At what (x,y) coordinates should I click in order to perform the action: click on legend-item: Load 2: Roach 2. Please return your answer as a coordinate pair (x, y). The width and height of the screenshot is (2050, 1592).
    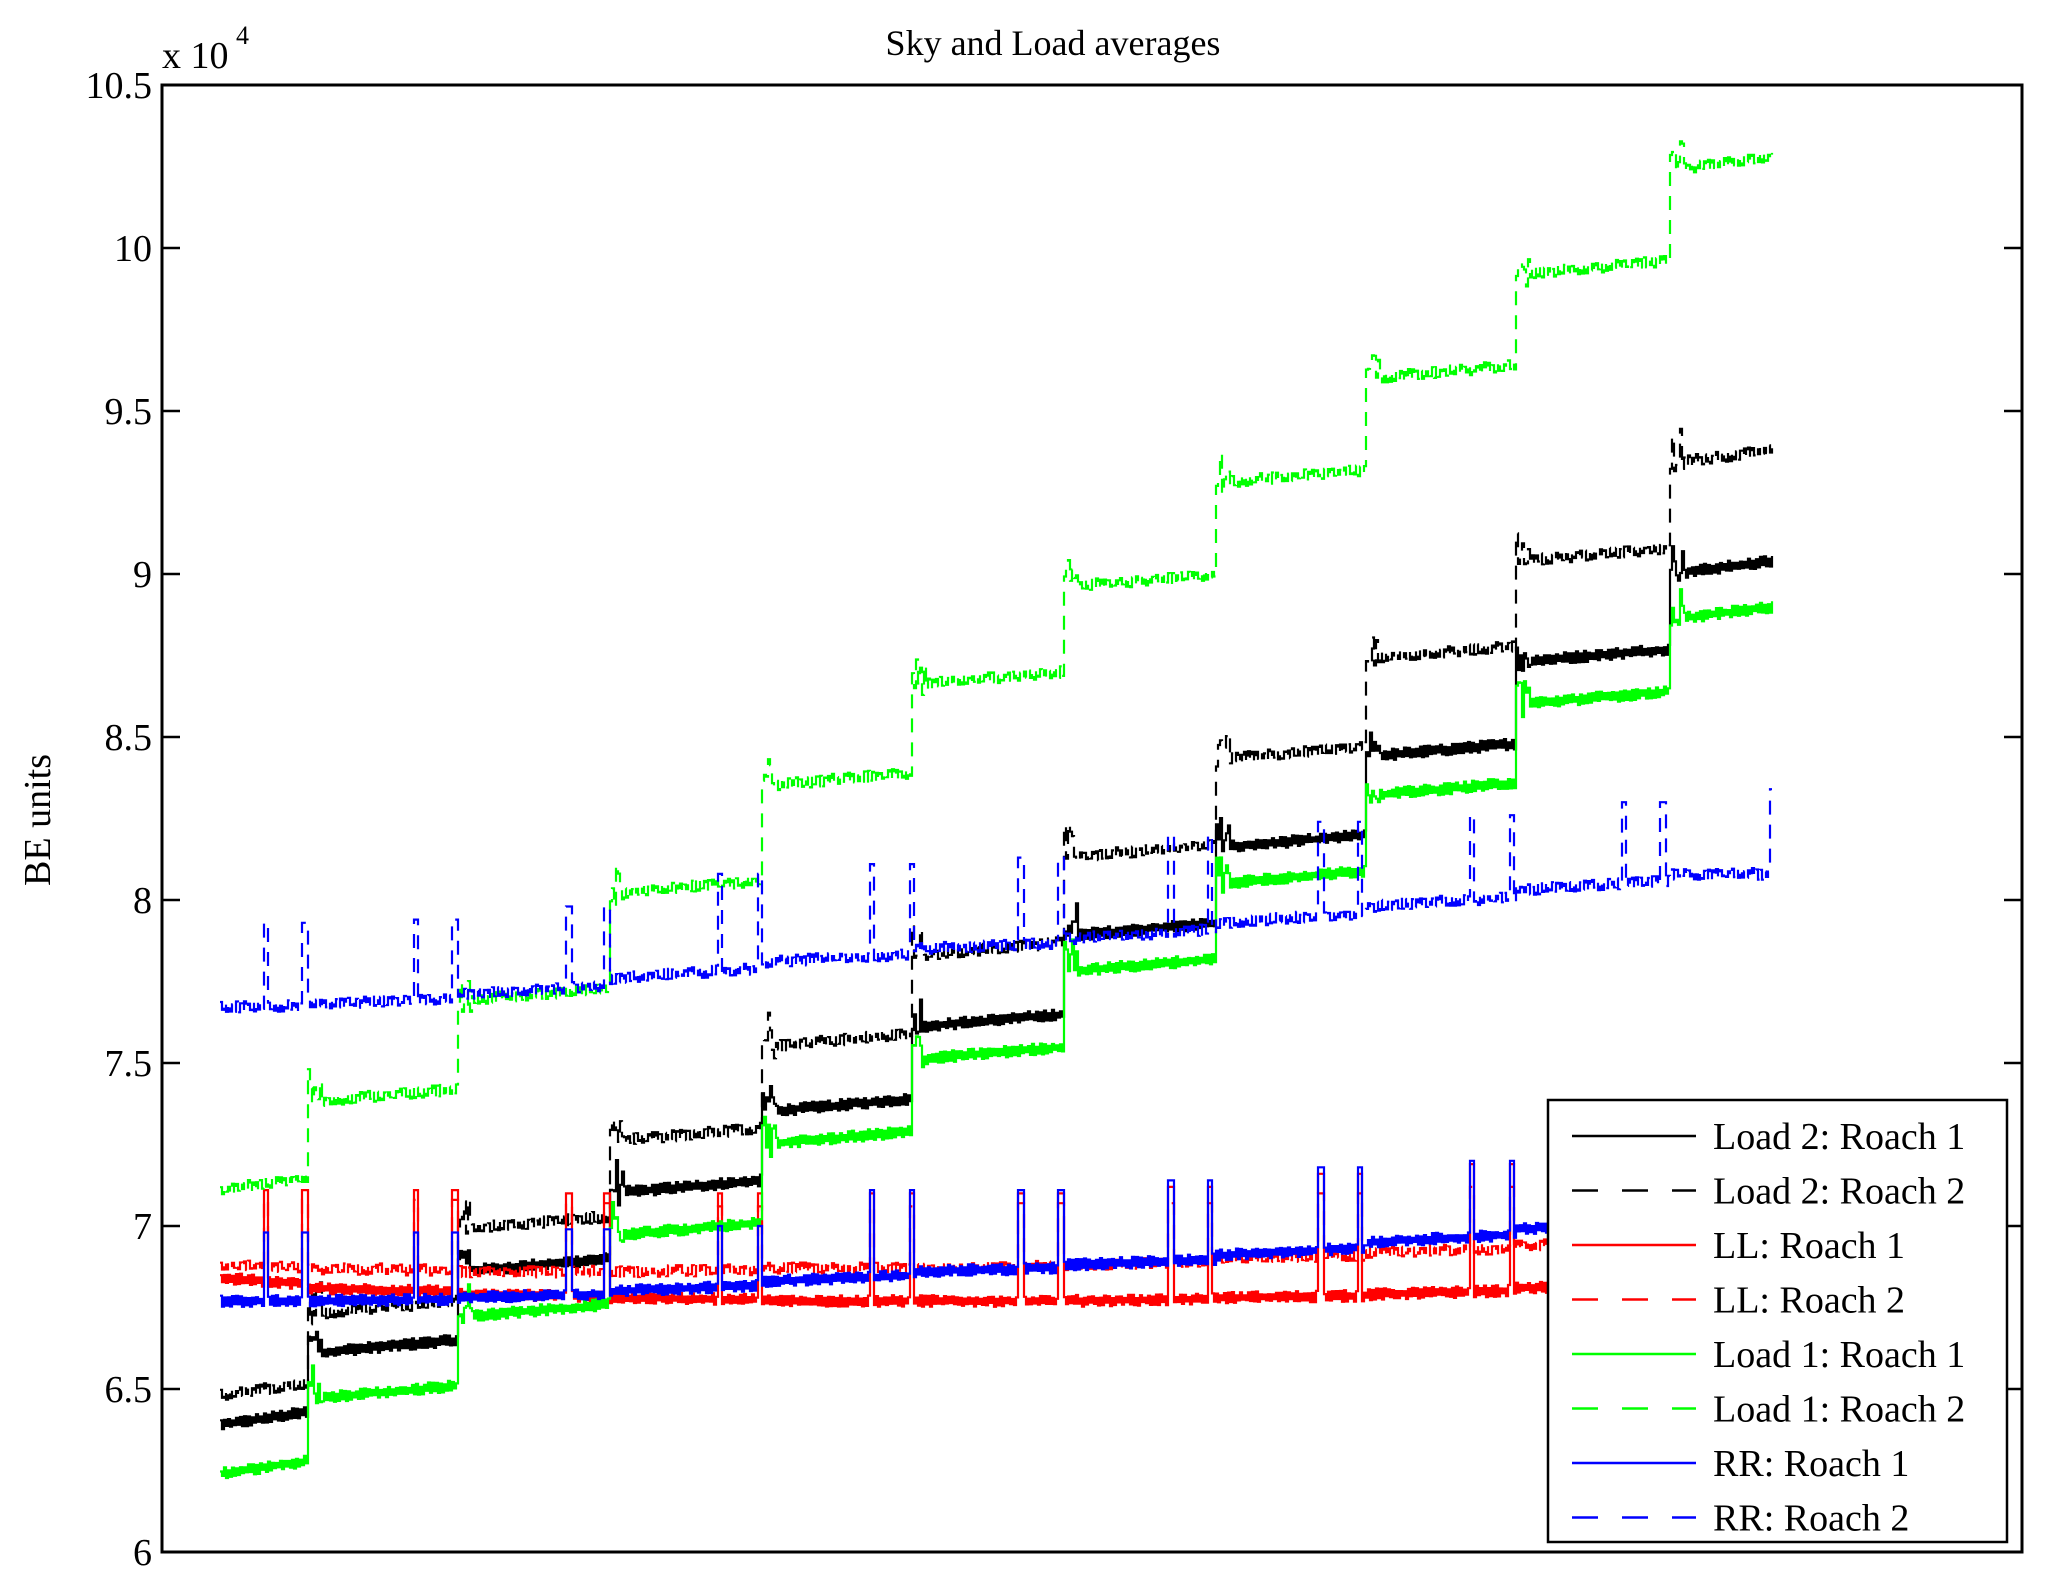
    Looking at the image, I should click on (1768, 1192).